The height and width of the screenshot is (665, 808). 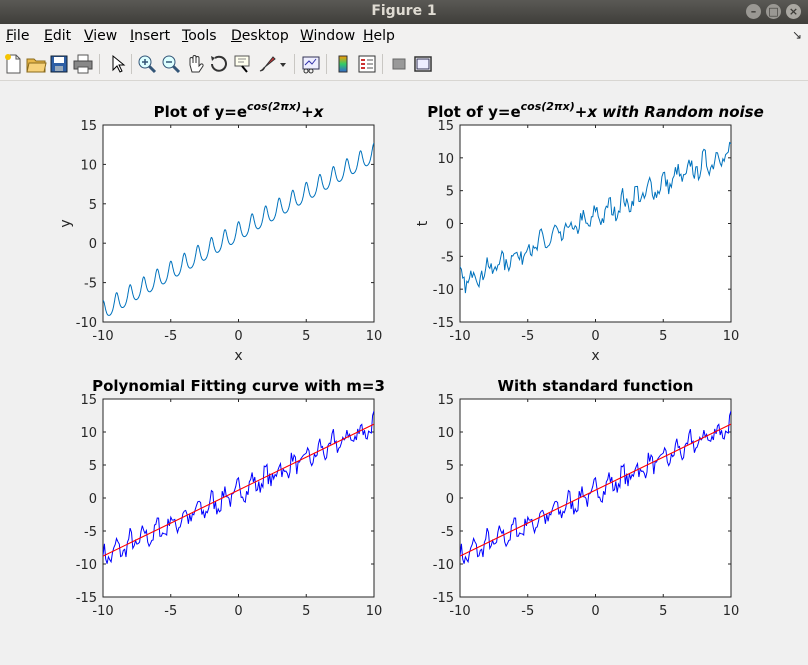 I want to click on menu-tools: Tools, so click(x=199, y=36).